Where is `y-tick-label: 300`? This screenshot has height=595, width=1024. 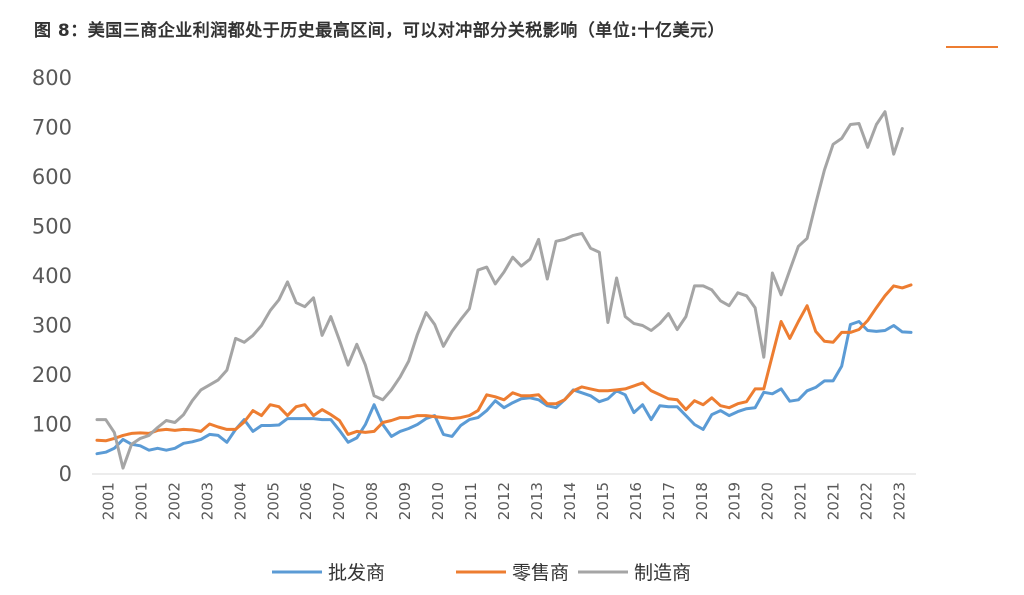 y-tick-label: 300 is located at coordinates (52, 326).